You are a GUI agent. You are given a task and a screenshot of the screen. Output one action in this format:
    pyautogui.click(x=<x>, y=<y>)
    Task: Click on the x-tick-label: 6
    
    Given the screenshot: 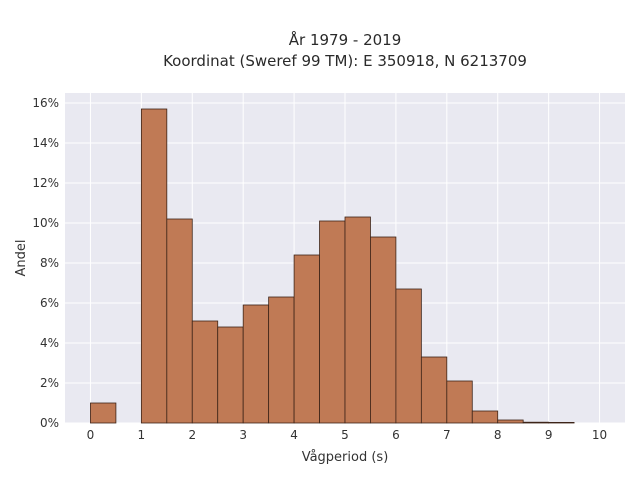 What is the action you would take?
    pyautogui.click(x=396, y=435)
    